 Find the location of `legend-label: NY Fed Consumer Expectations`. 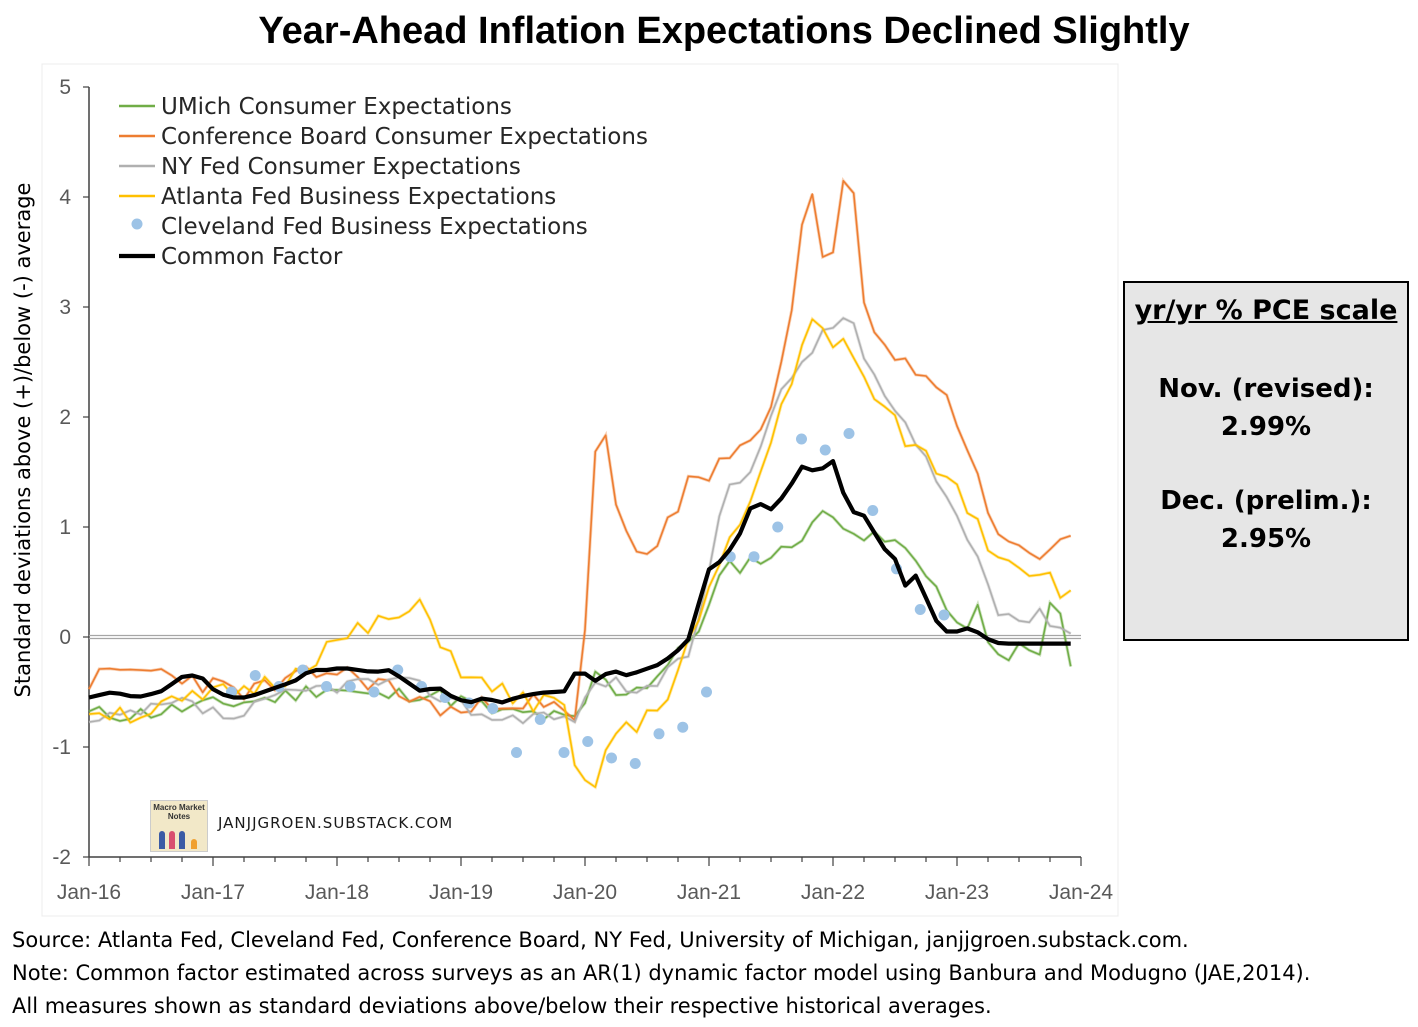

legend-label: NY Fed Consumer Expectations is located at coordinates (341, 167).